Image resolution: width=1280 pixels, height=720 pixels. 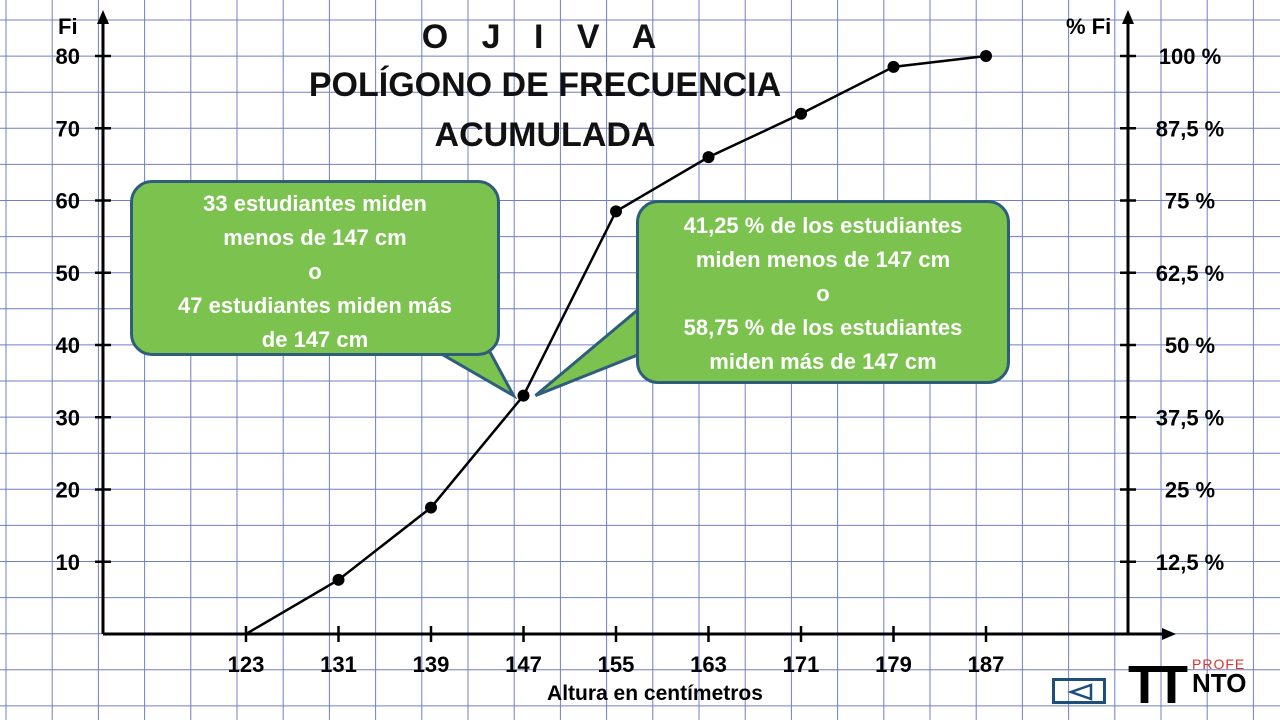 I want to click on callout-left-line: o, so click(x=315, y=271).